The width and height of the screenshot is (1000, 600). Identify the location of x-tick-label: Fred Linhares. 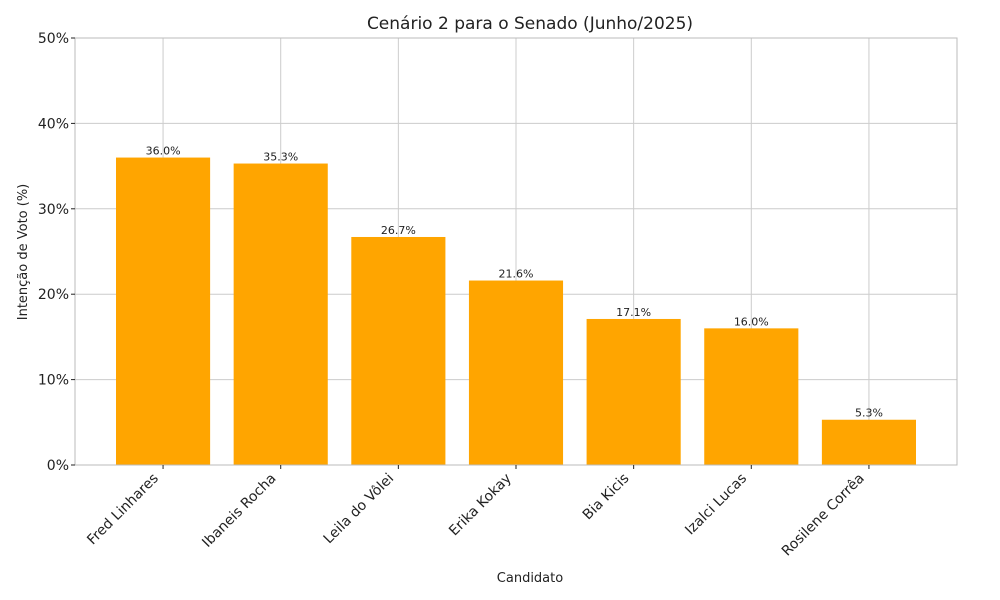
(123, 510).